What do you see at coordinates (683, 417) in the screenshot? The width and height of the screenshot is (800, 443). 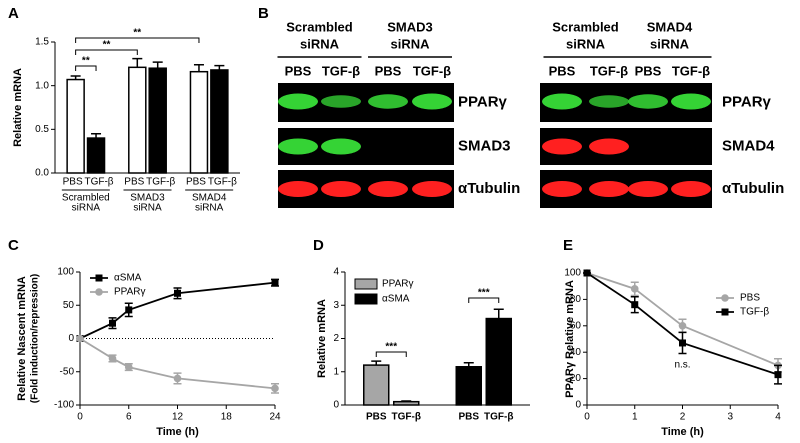 I see `x-tick-label: 2` at bounding box center [683, 417].